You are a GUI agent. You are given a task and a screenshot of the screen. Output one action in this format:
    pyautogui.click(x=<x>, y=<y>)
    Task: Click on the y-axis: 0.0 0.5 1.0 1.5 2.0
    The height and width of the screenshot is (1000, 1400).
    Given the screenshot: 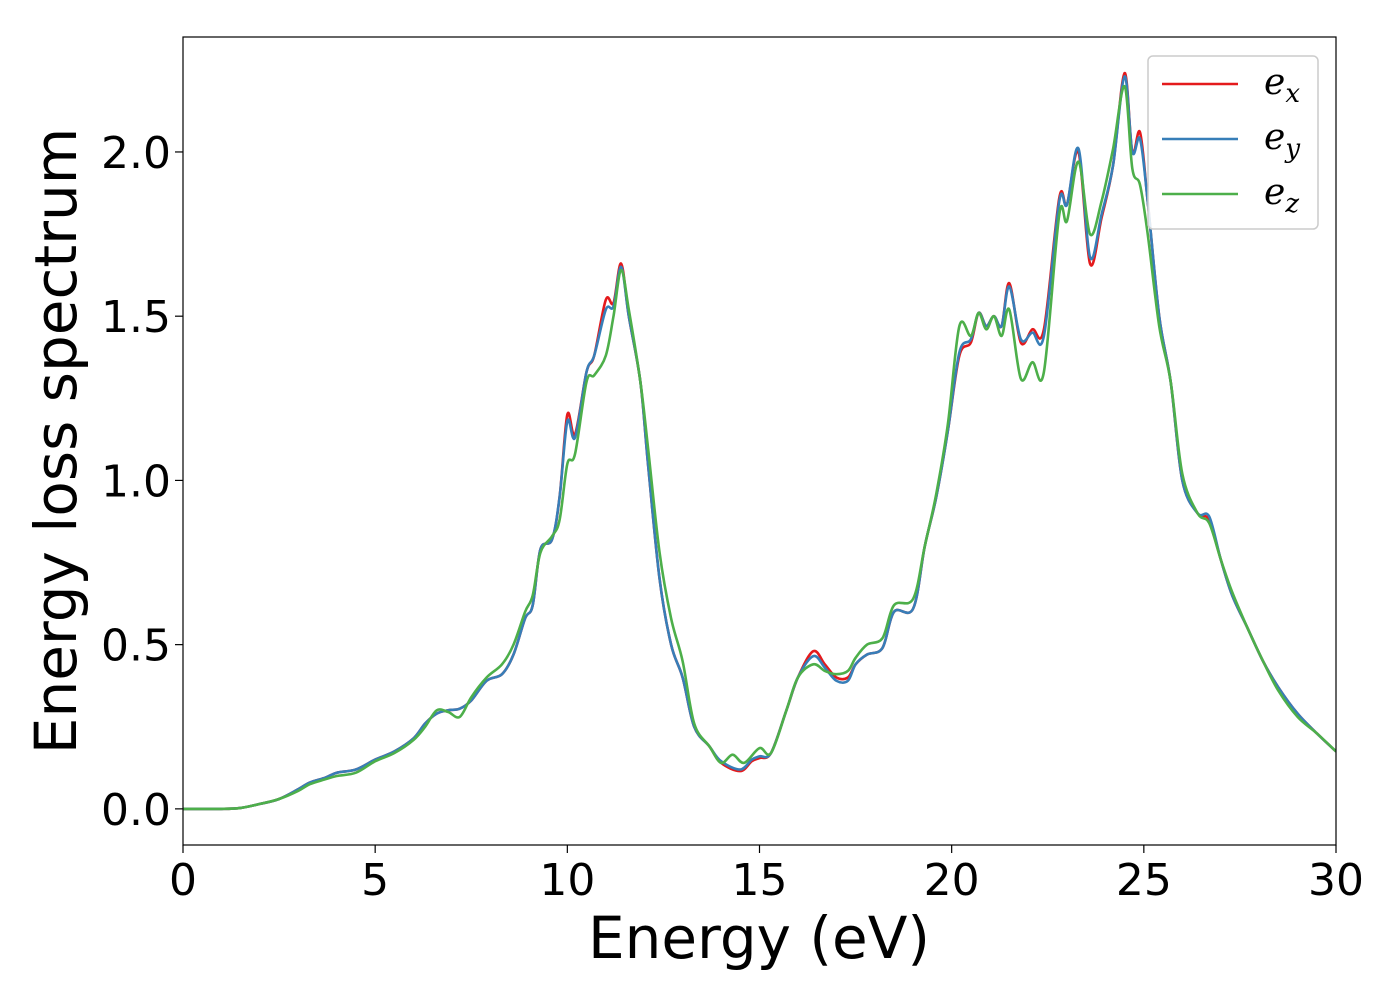 What is the action you would take?
    pyautogui.click(x=142, y=482)
    